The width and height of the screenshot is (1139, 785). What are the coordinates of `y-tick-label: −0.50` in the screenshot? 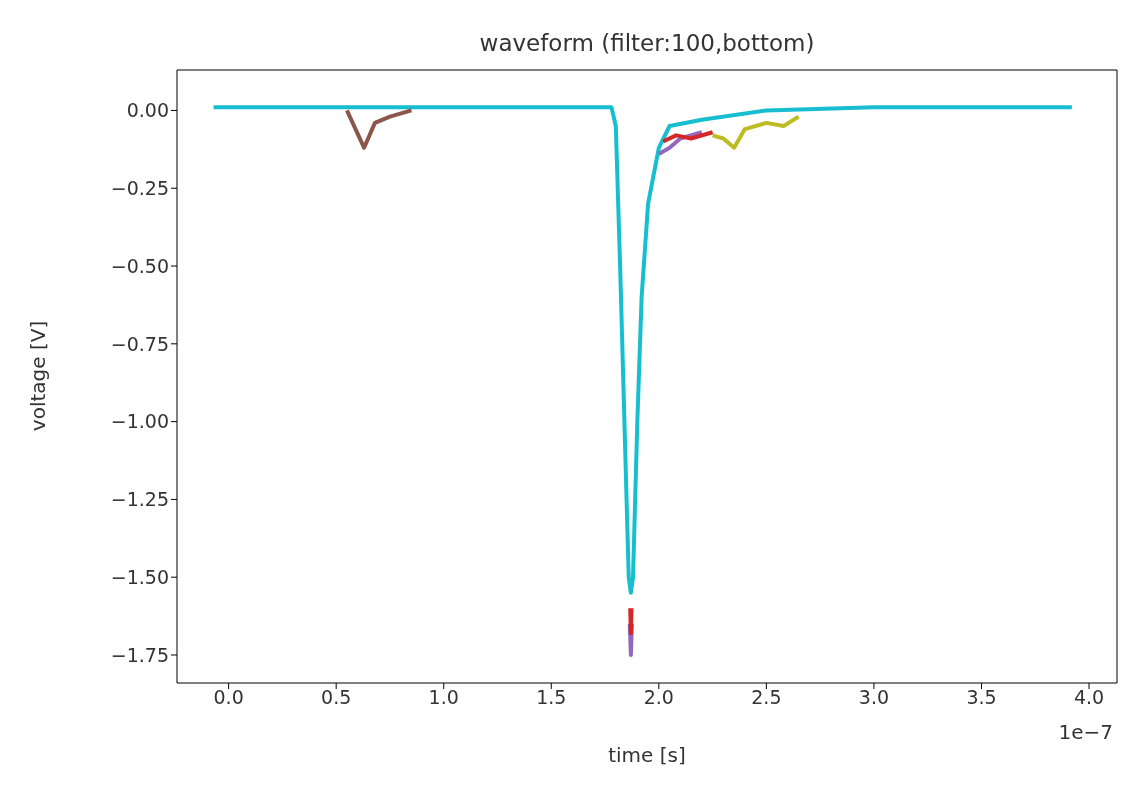 It's located at (139, 265).